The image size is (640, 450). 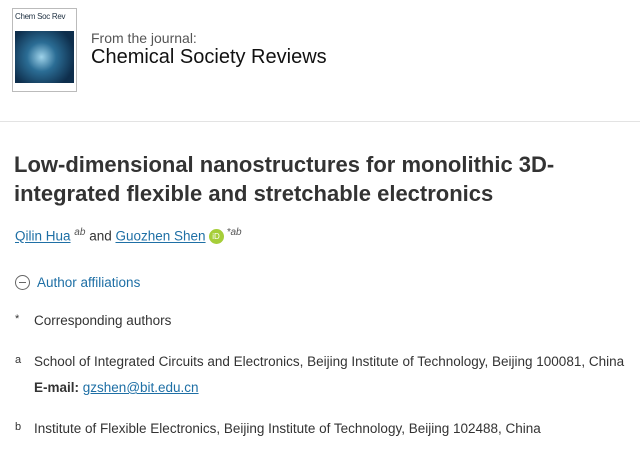 I want to click on mark: a, so click(x=18, y=360).